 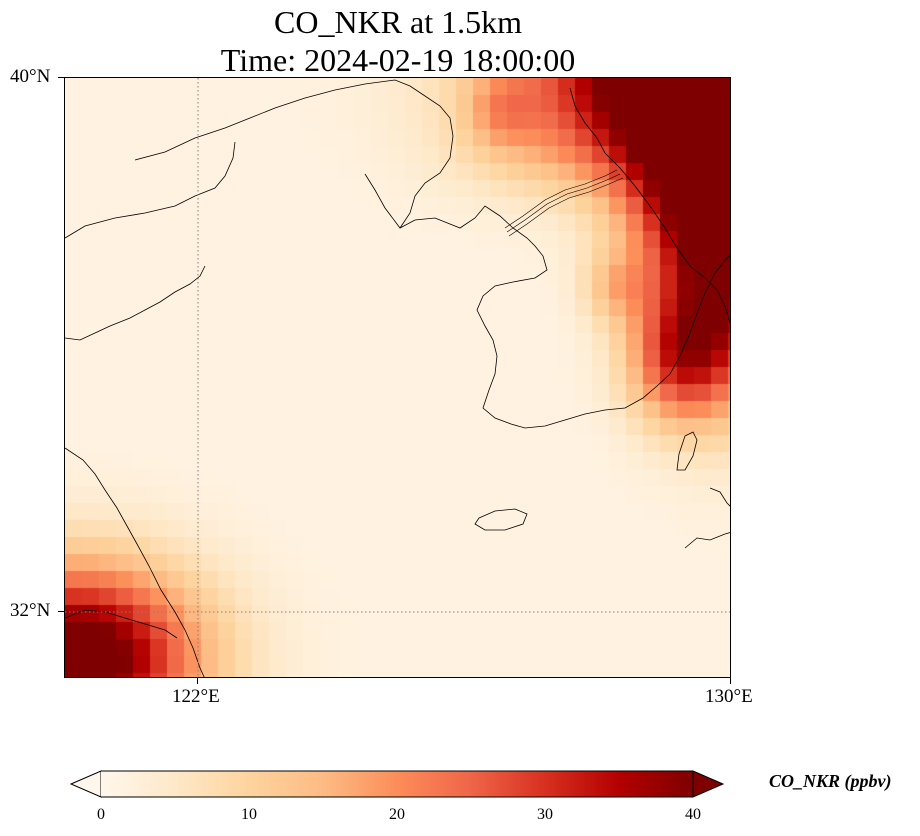 What do you see at coordinates (693, 814) in the screenshot?
I see `colorbar-tick-40: 40` at bounding box center [693, 814].